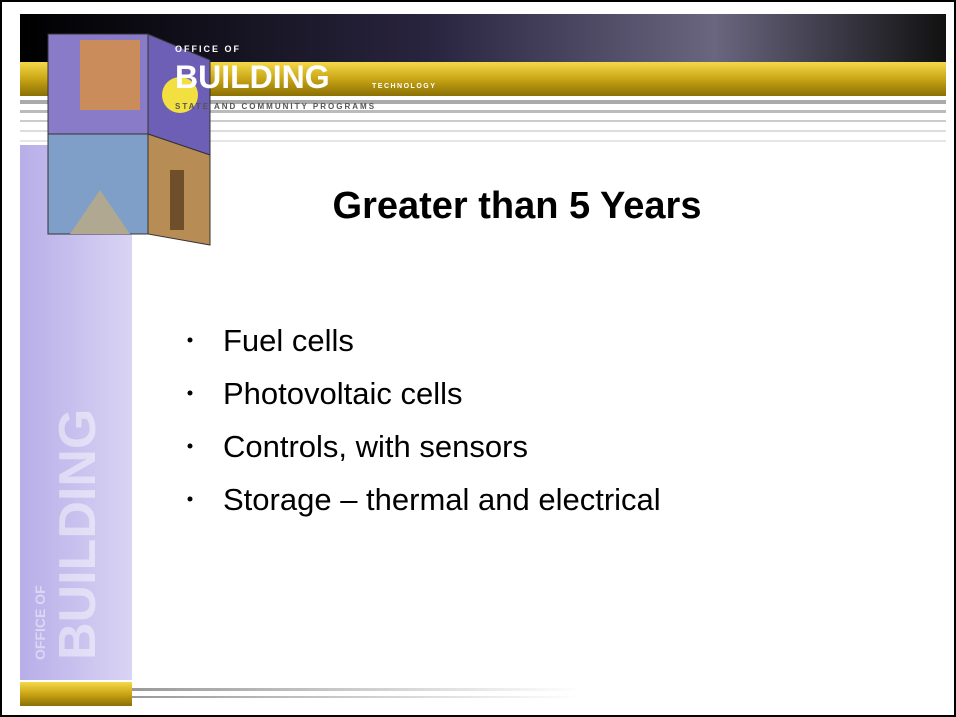  I want to click on slide-title: Greater than 5 Years, so click(517, 206).